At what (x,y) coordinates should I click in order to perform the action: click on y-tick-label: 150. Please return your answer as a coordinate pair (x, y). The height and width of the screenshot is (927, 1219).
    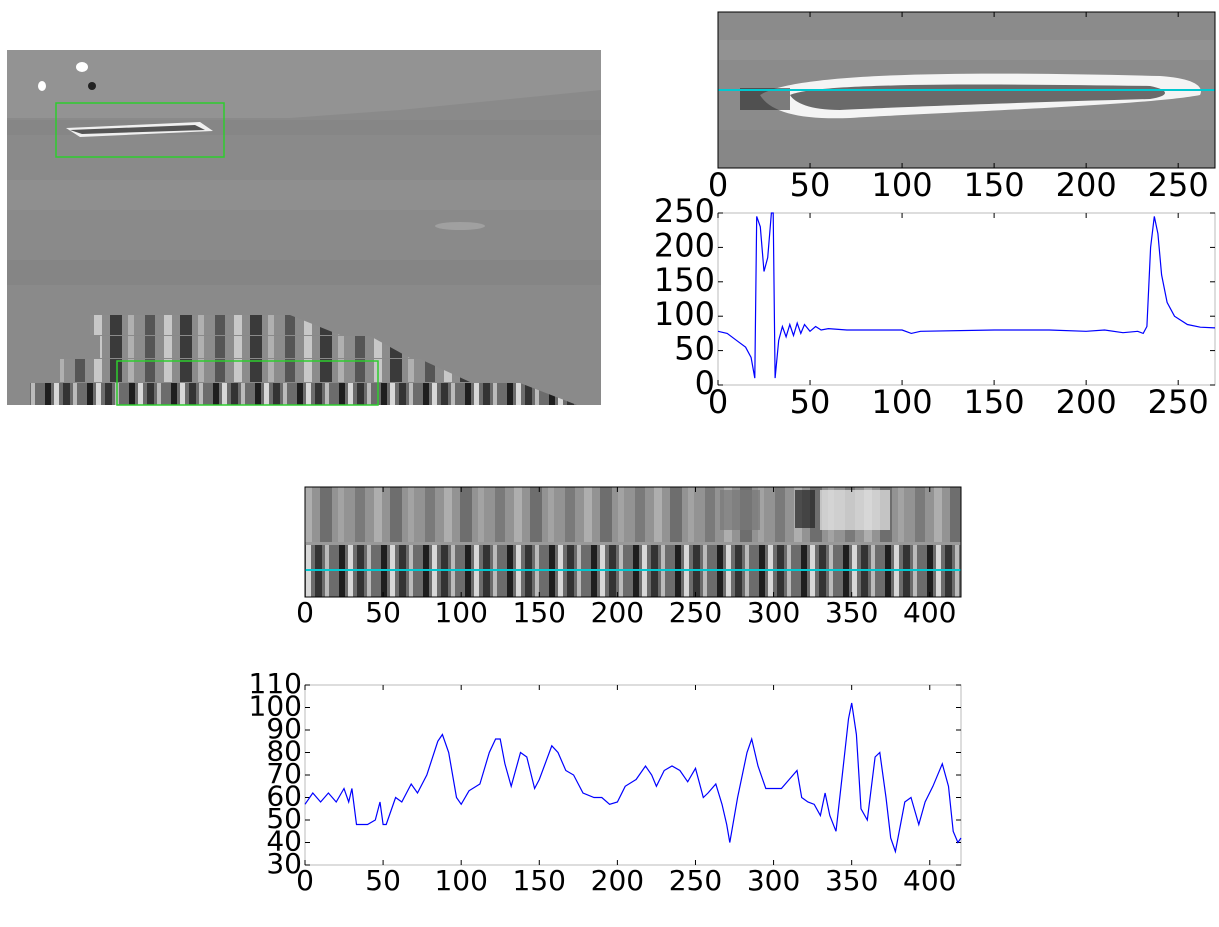
    Looking at the image, I should click on (684, 280).